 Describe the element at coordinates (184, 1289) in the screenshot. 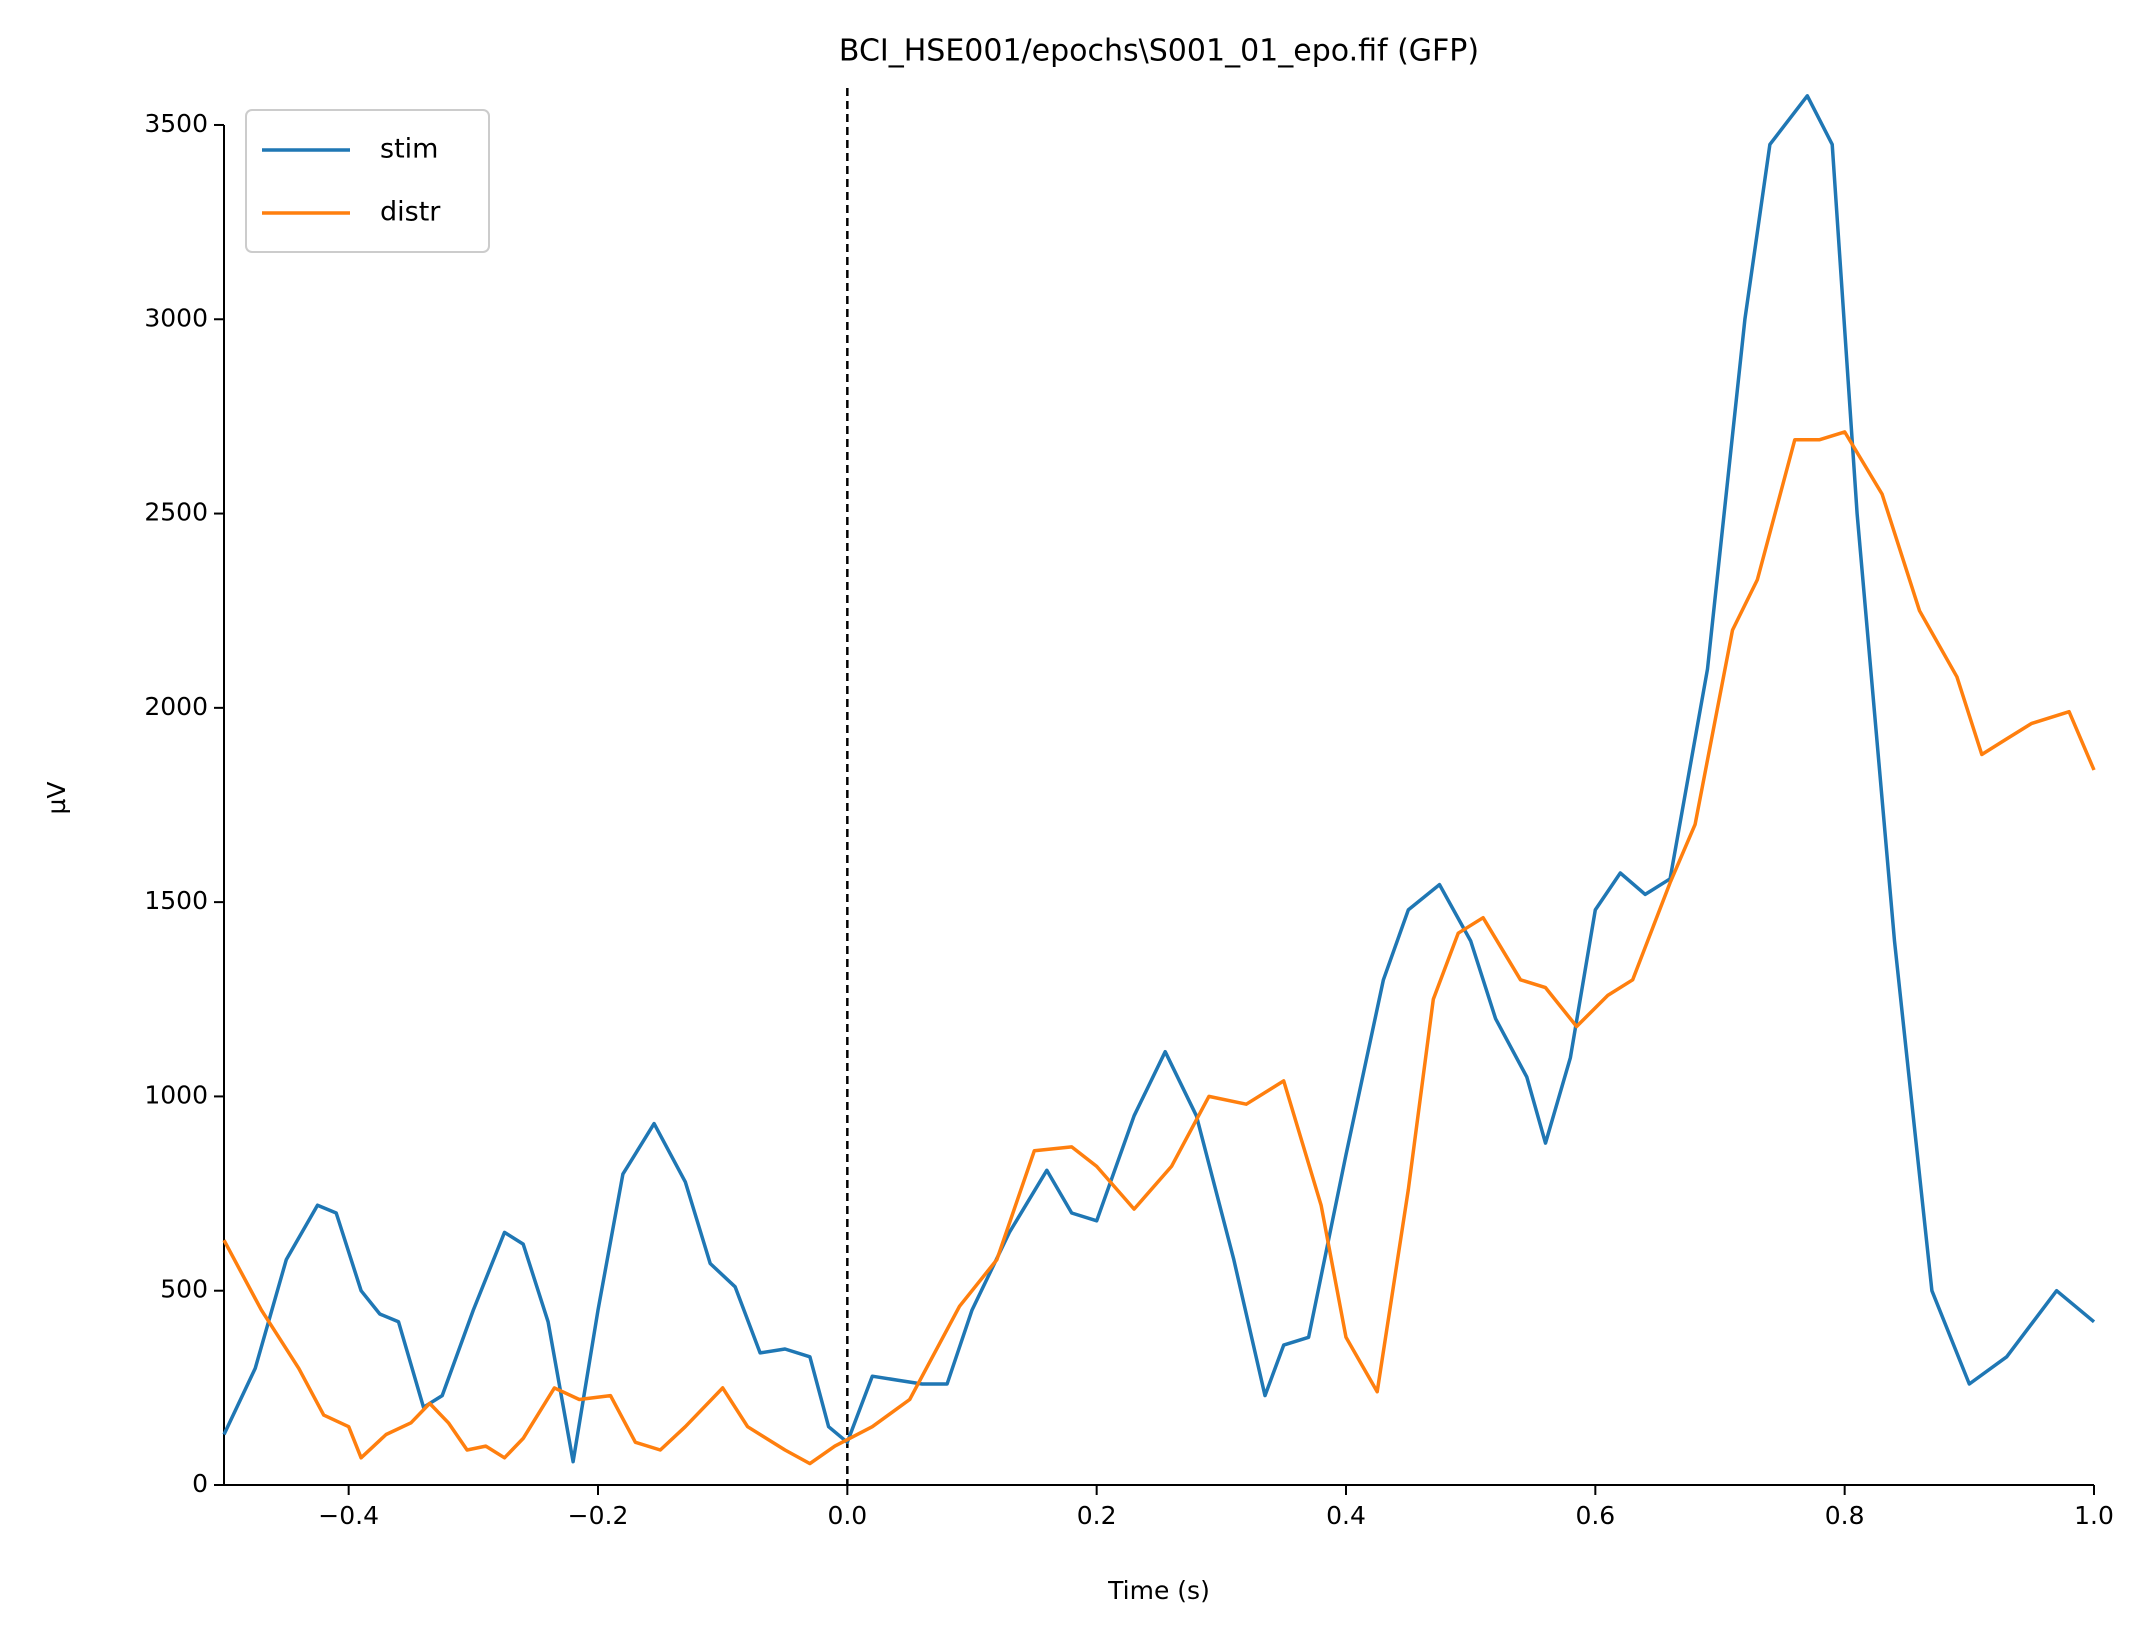

I see `y-tick-label: 500` at that location.